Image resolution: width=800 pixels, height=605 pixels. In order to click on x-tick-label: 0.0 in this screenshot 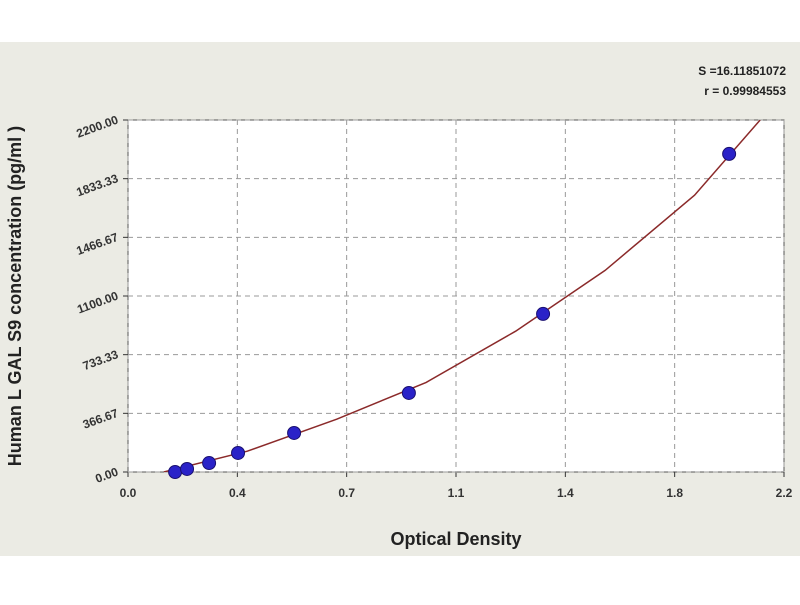, I will do `click(128, 493)`.